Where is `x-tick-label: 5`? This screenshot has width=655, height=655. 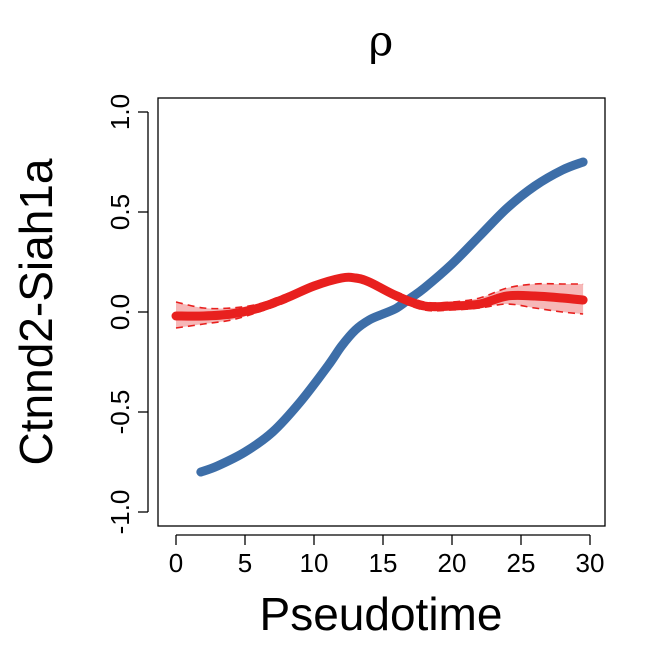
x-tick-label: 5 is located at coordinates (245, 563).